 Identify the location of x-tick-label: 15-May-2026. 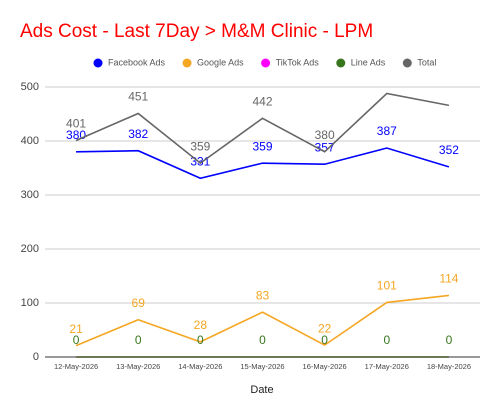
(262, 366).